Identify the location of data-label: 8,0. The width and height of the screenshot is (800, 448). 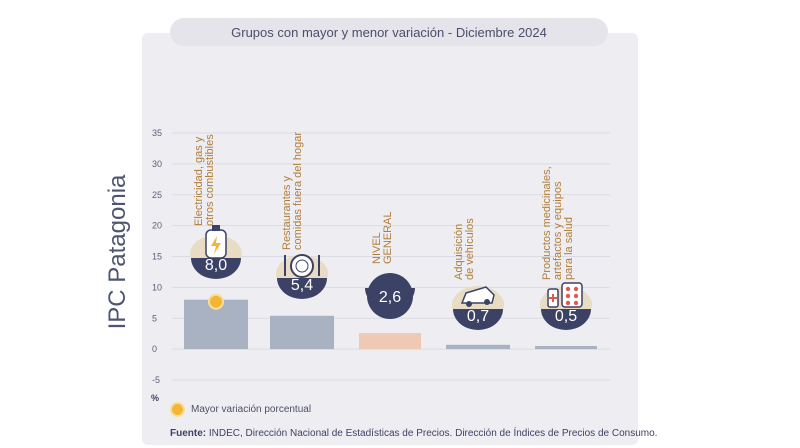
(216, 265).